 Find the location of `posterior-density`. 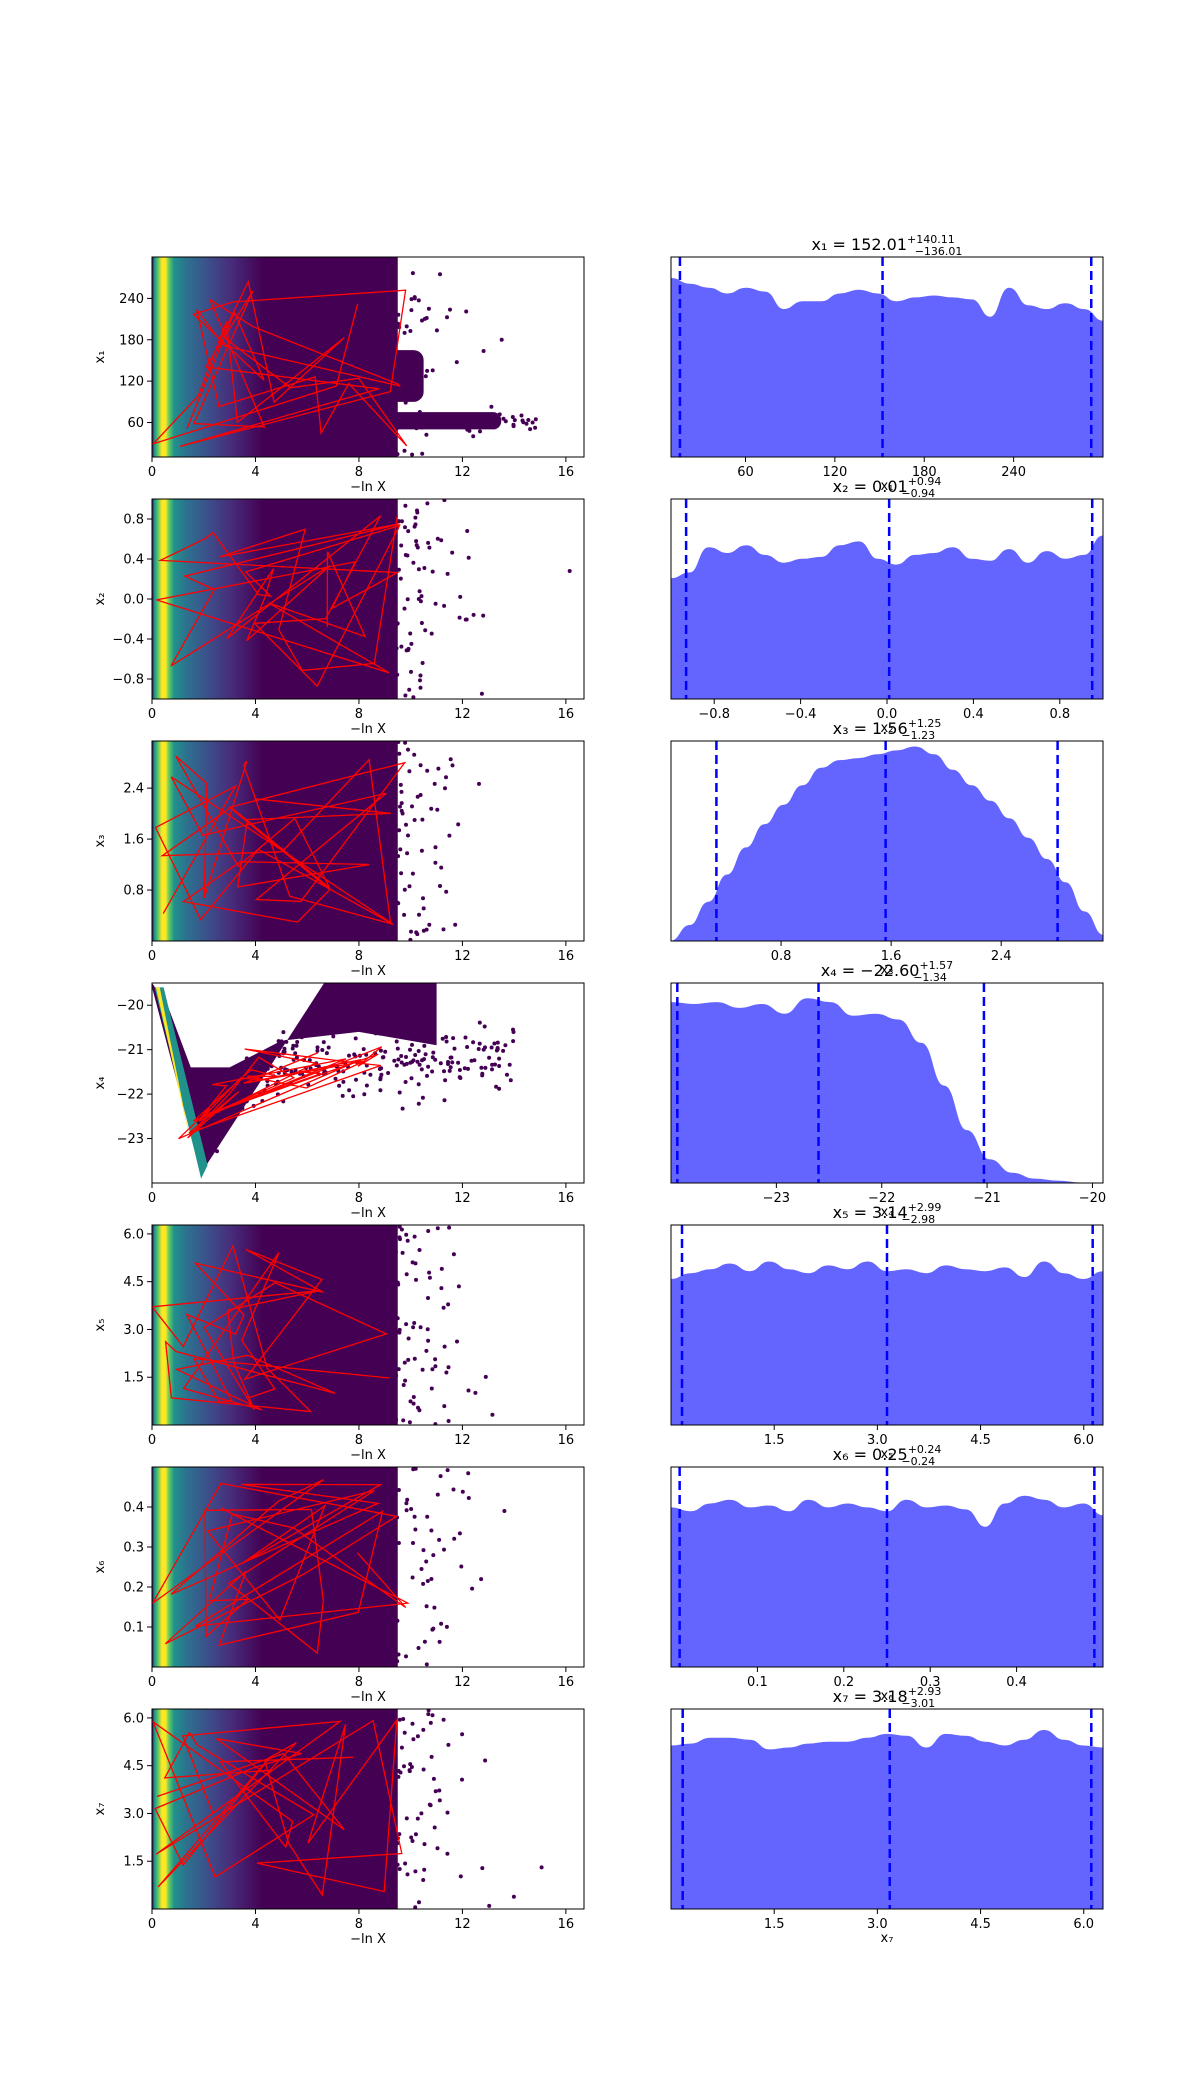

posterior-density is located at coordinates (886, 1091).